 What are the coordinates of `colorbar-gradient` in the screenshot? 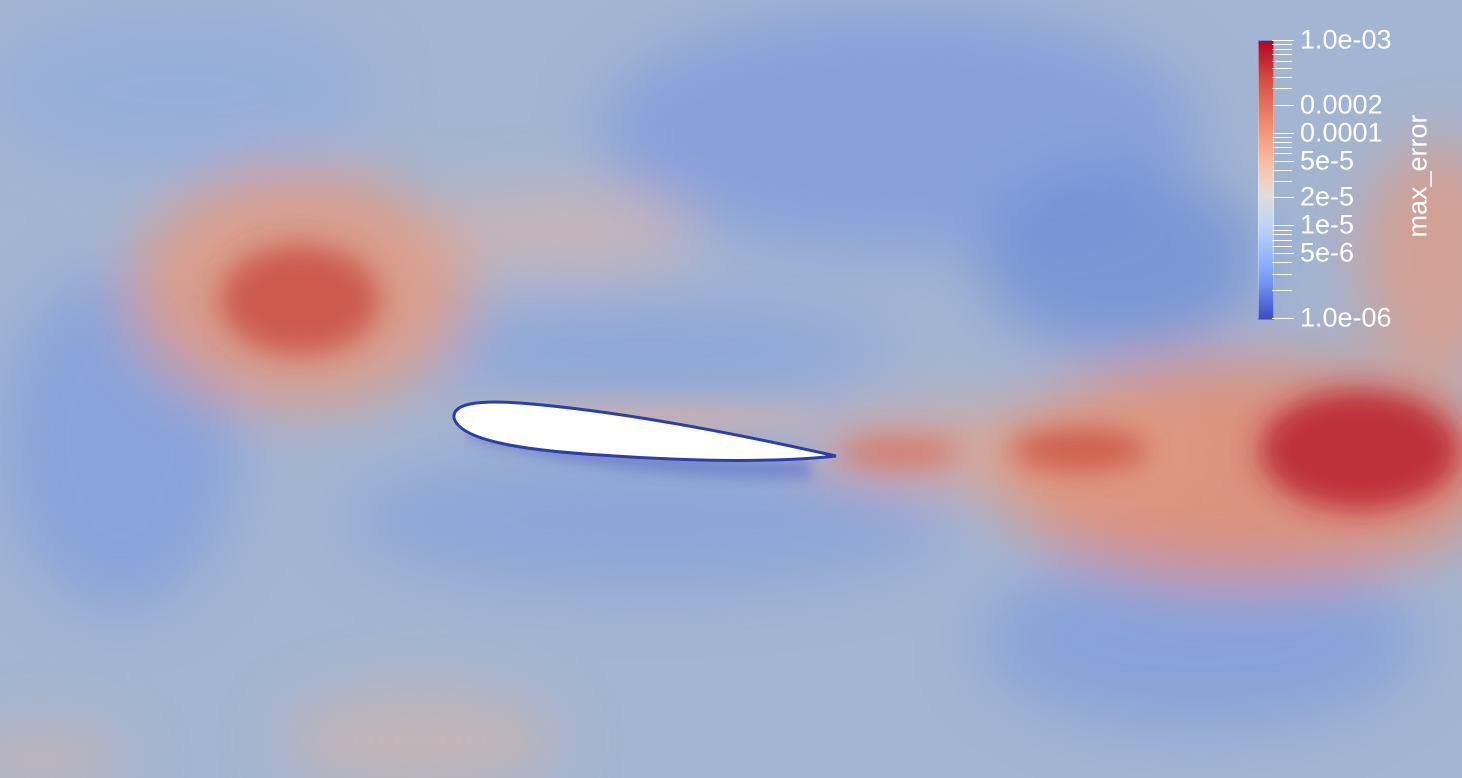 It's located at (1266, 180).